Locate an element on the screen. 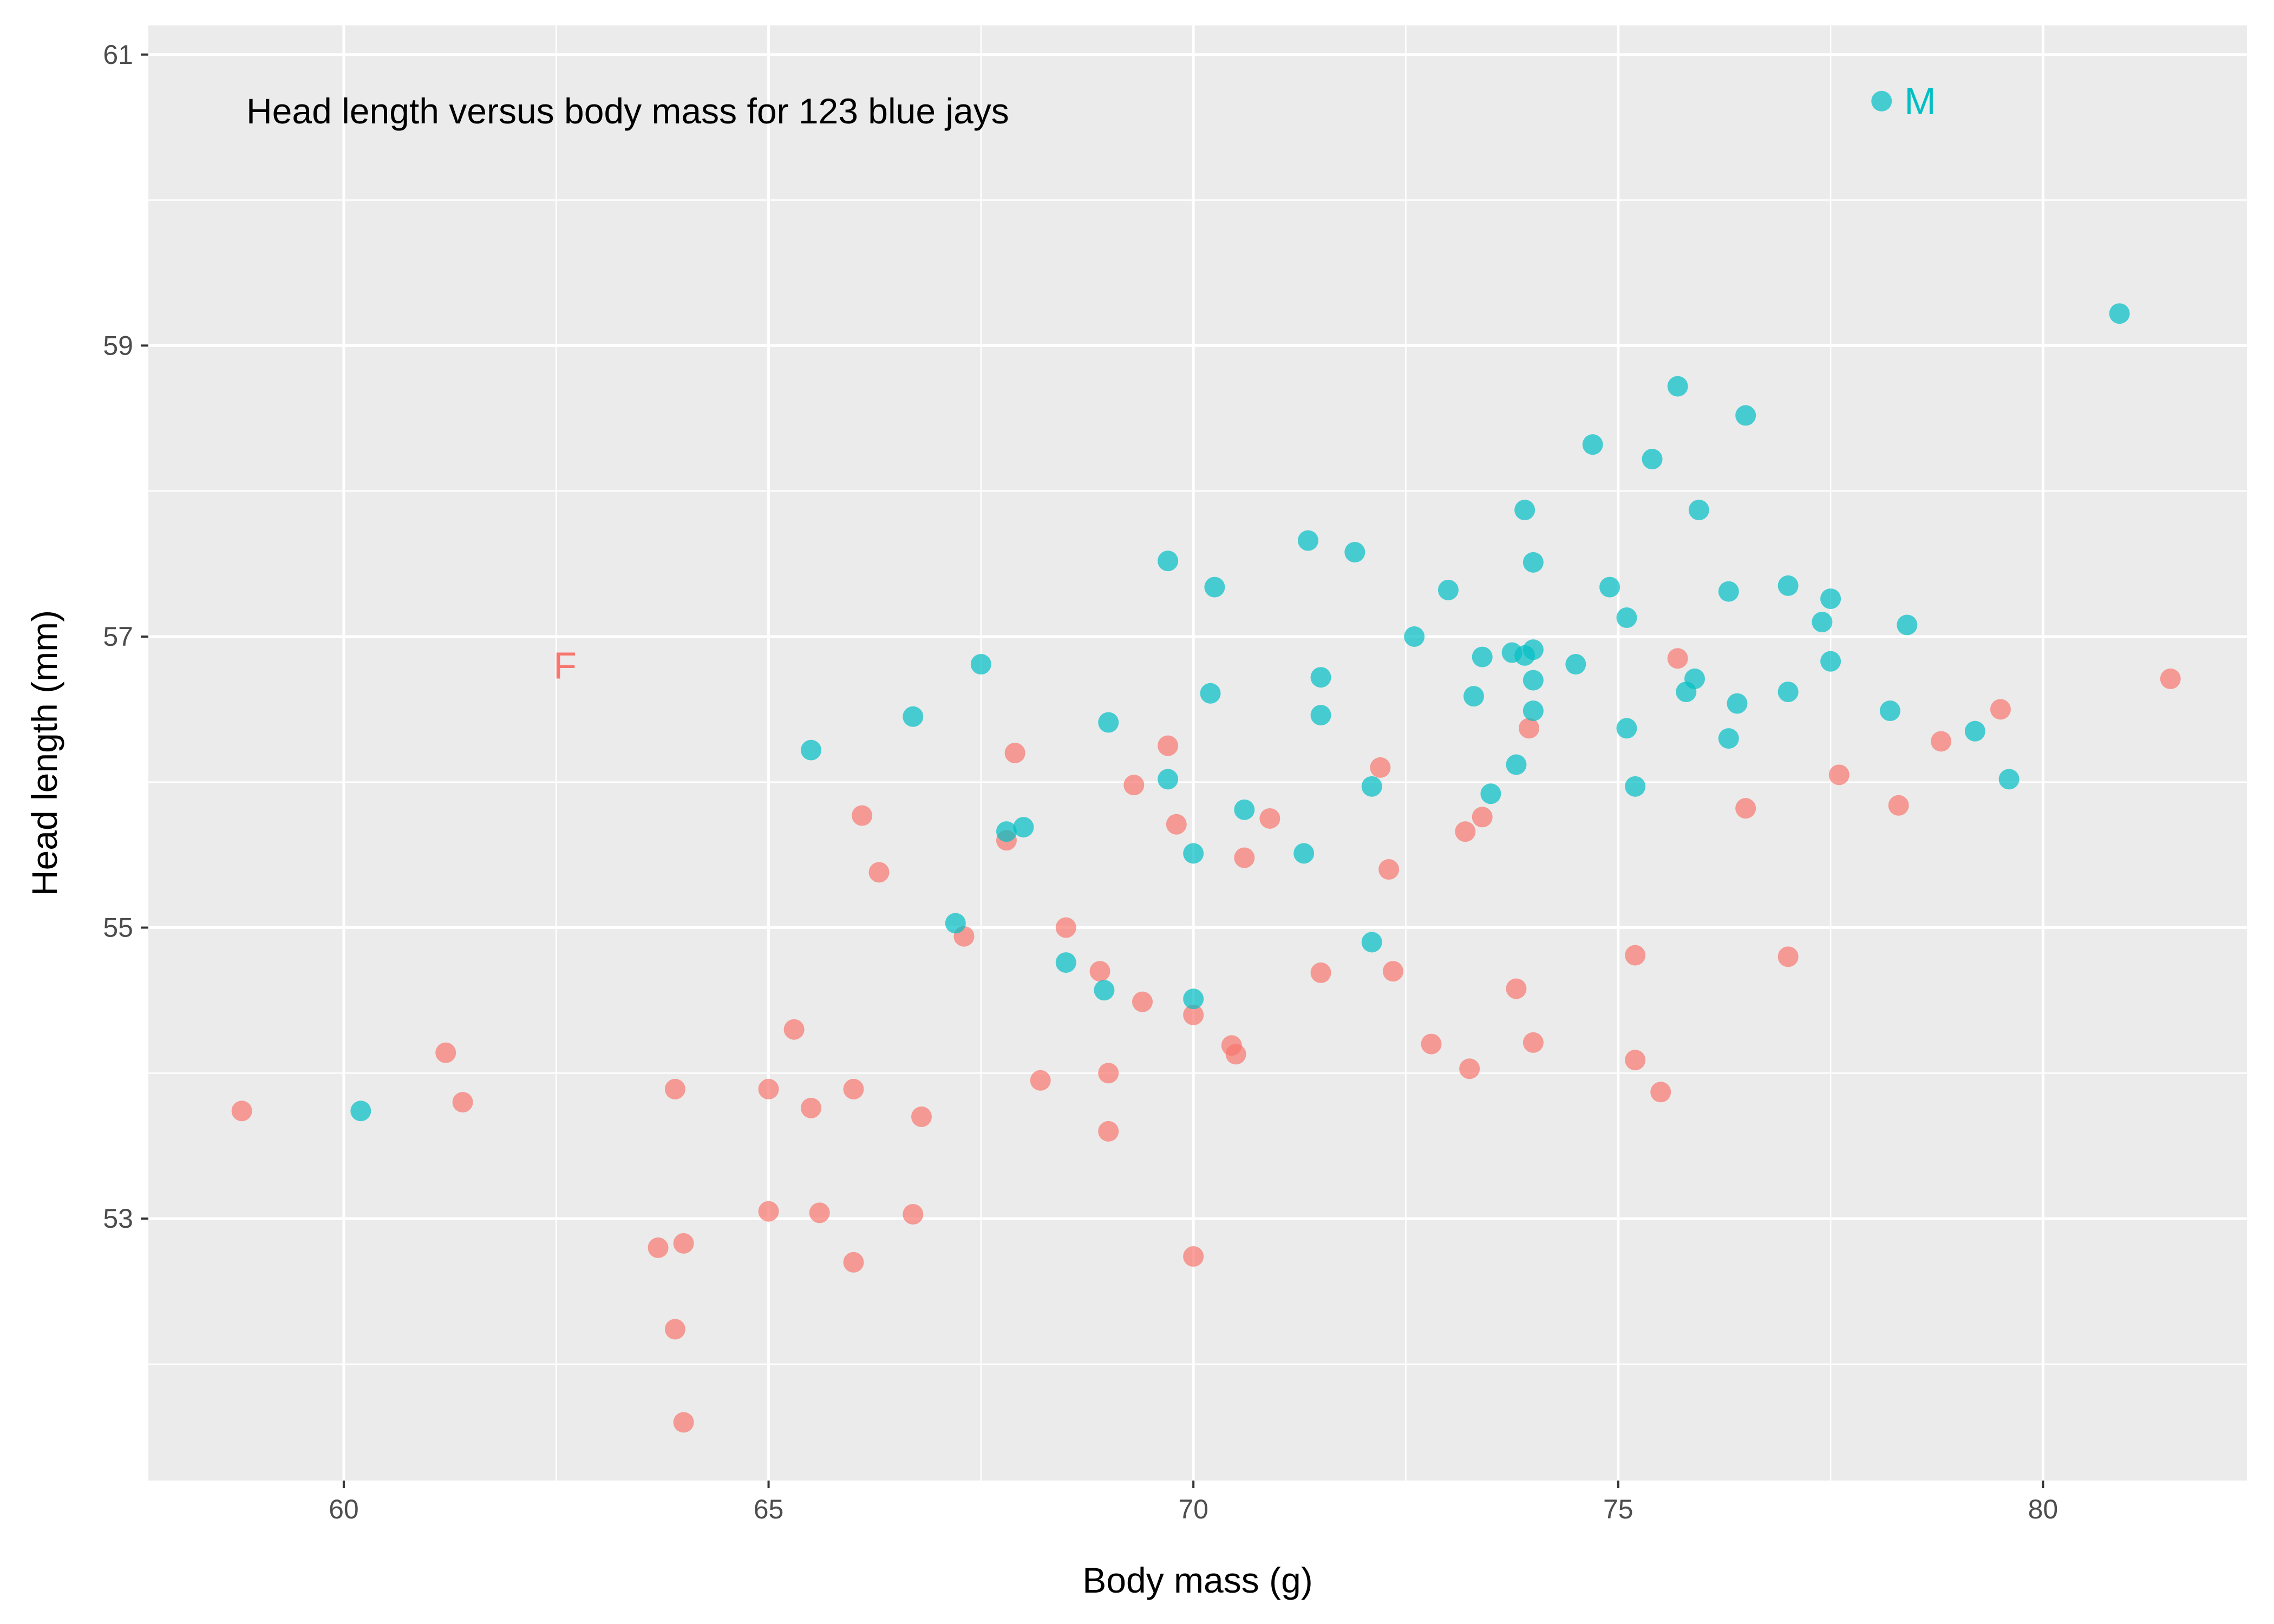  y-tick-label: 55 is located at coordinates (118, 928).